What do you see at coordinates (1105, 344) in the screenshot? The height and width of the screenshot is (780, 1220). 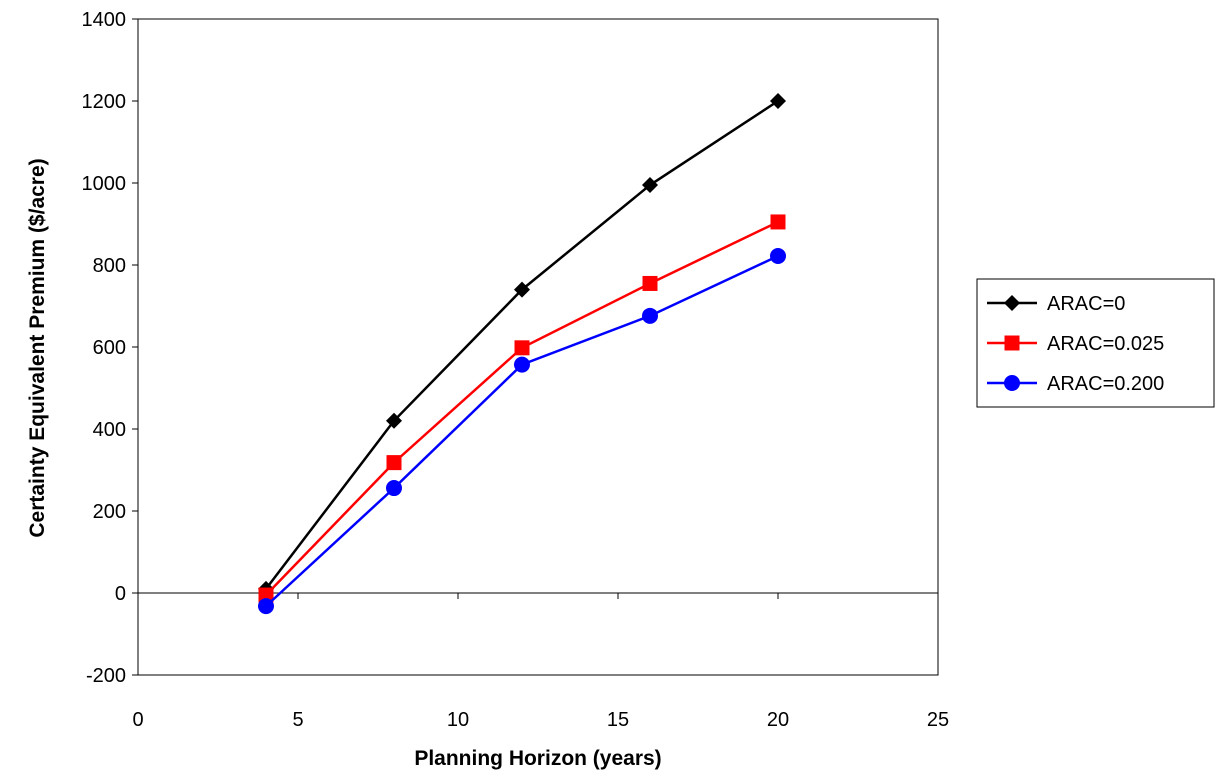 I see `legend-label: ARAC=0.025` at bounding box center [1105, 344].